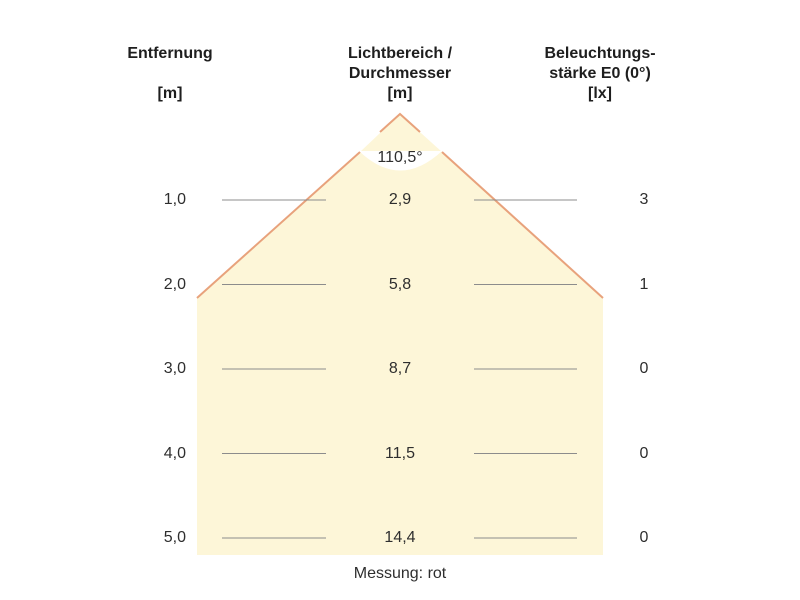  I want to click on illuminance-header-unit: [lx], so click(600, 93).